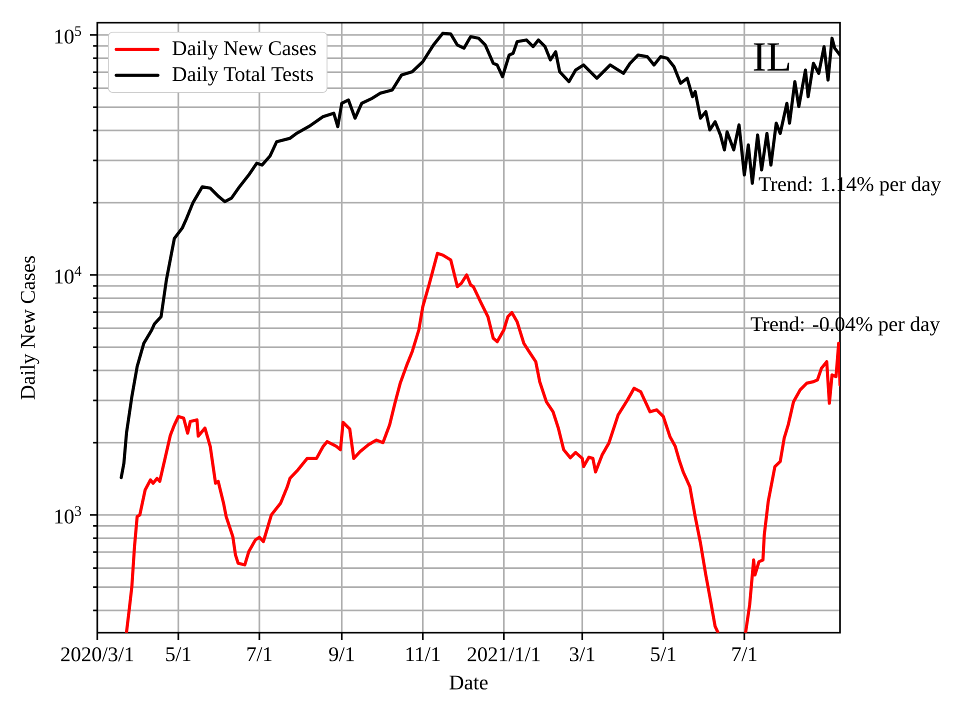  I want to click on legend-label: Daily Total Tests, so click(242, 76).